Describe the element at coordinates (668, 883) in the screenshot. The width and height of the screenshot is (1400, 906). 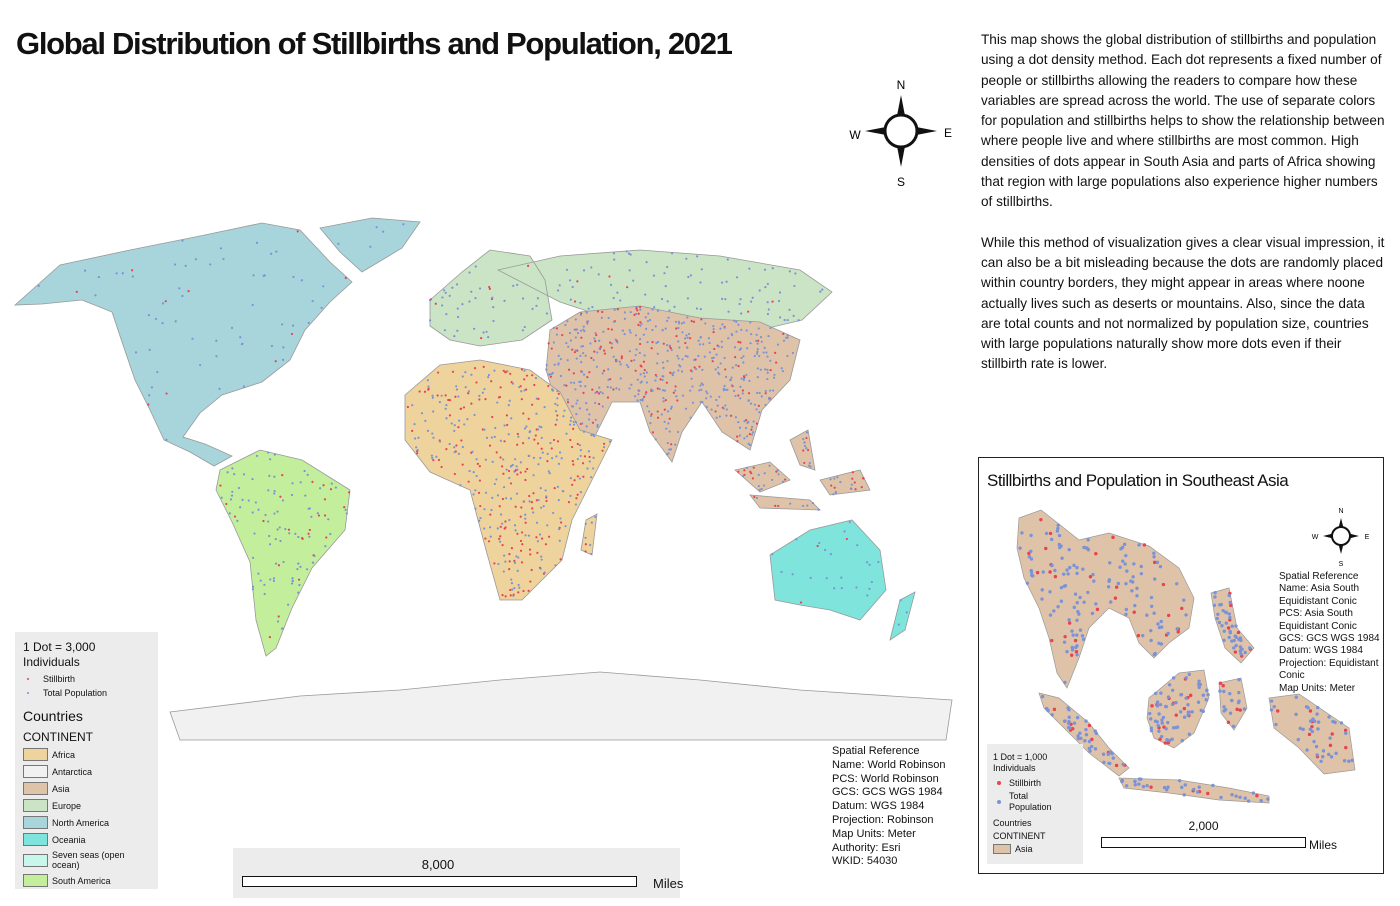
I see `scale-unit: Miles` at that location.